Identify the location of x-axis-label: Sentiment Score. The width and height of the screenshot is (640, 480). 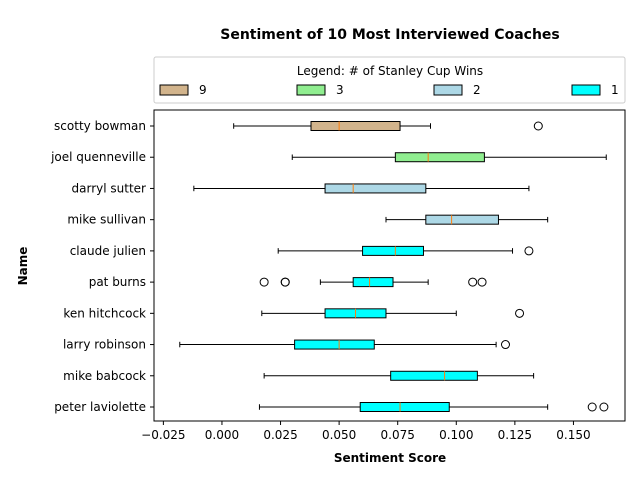
(390, 458).